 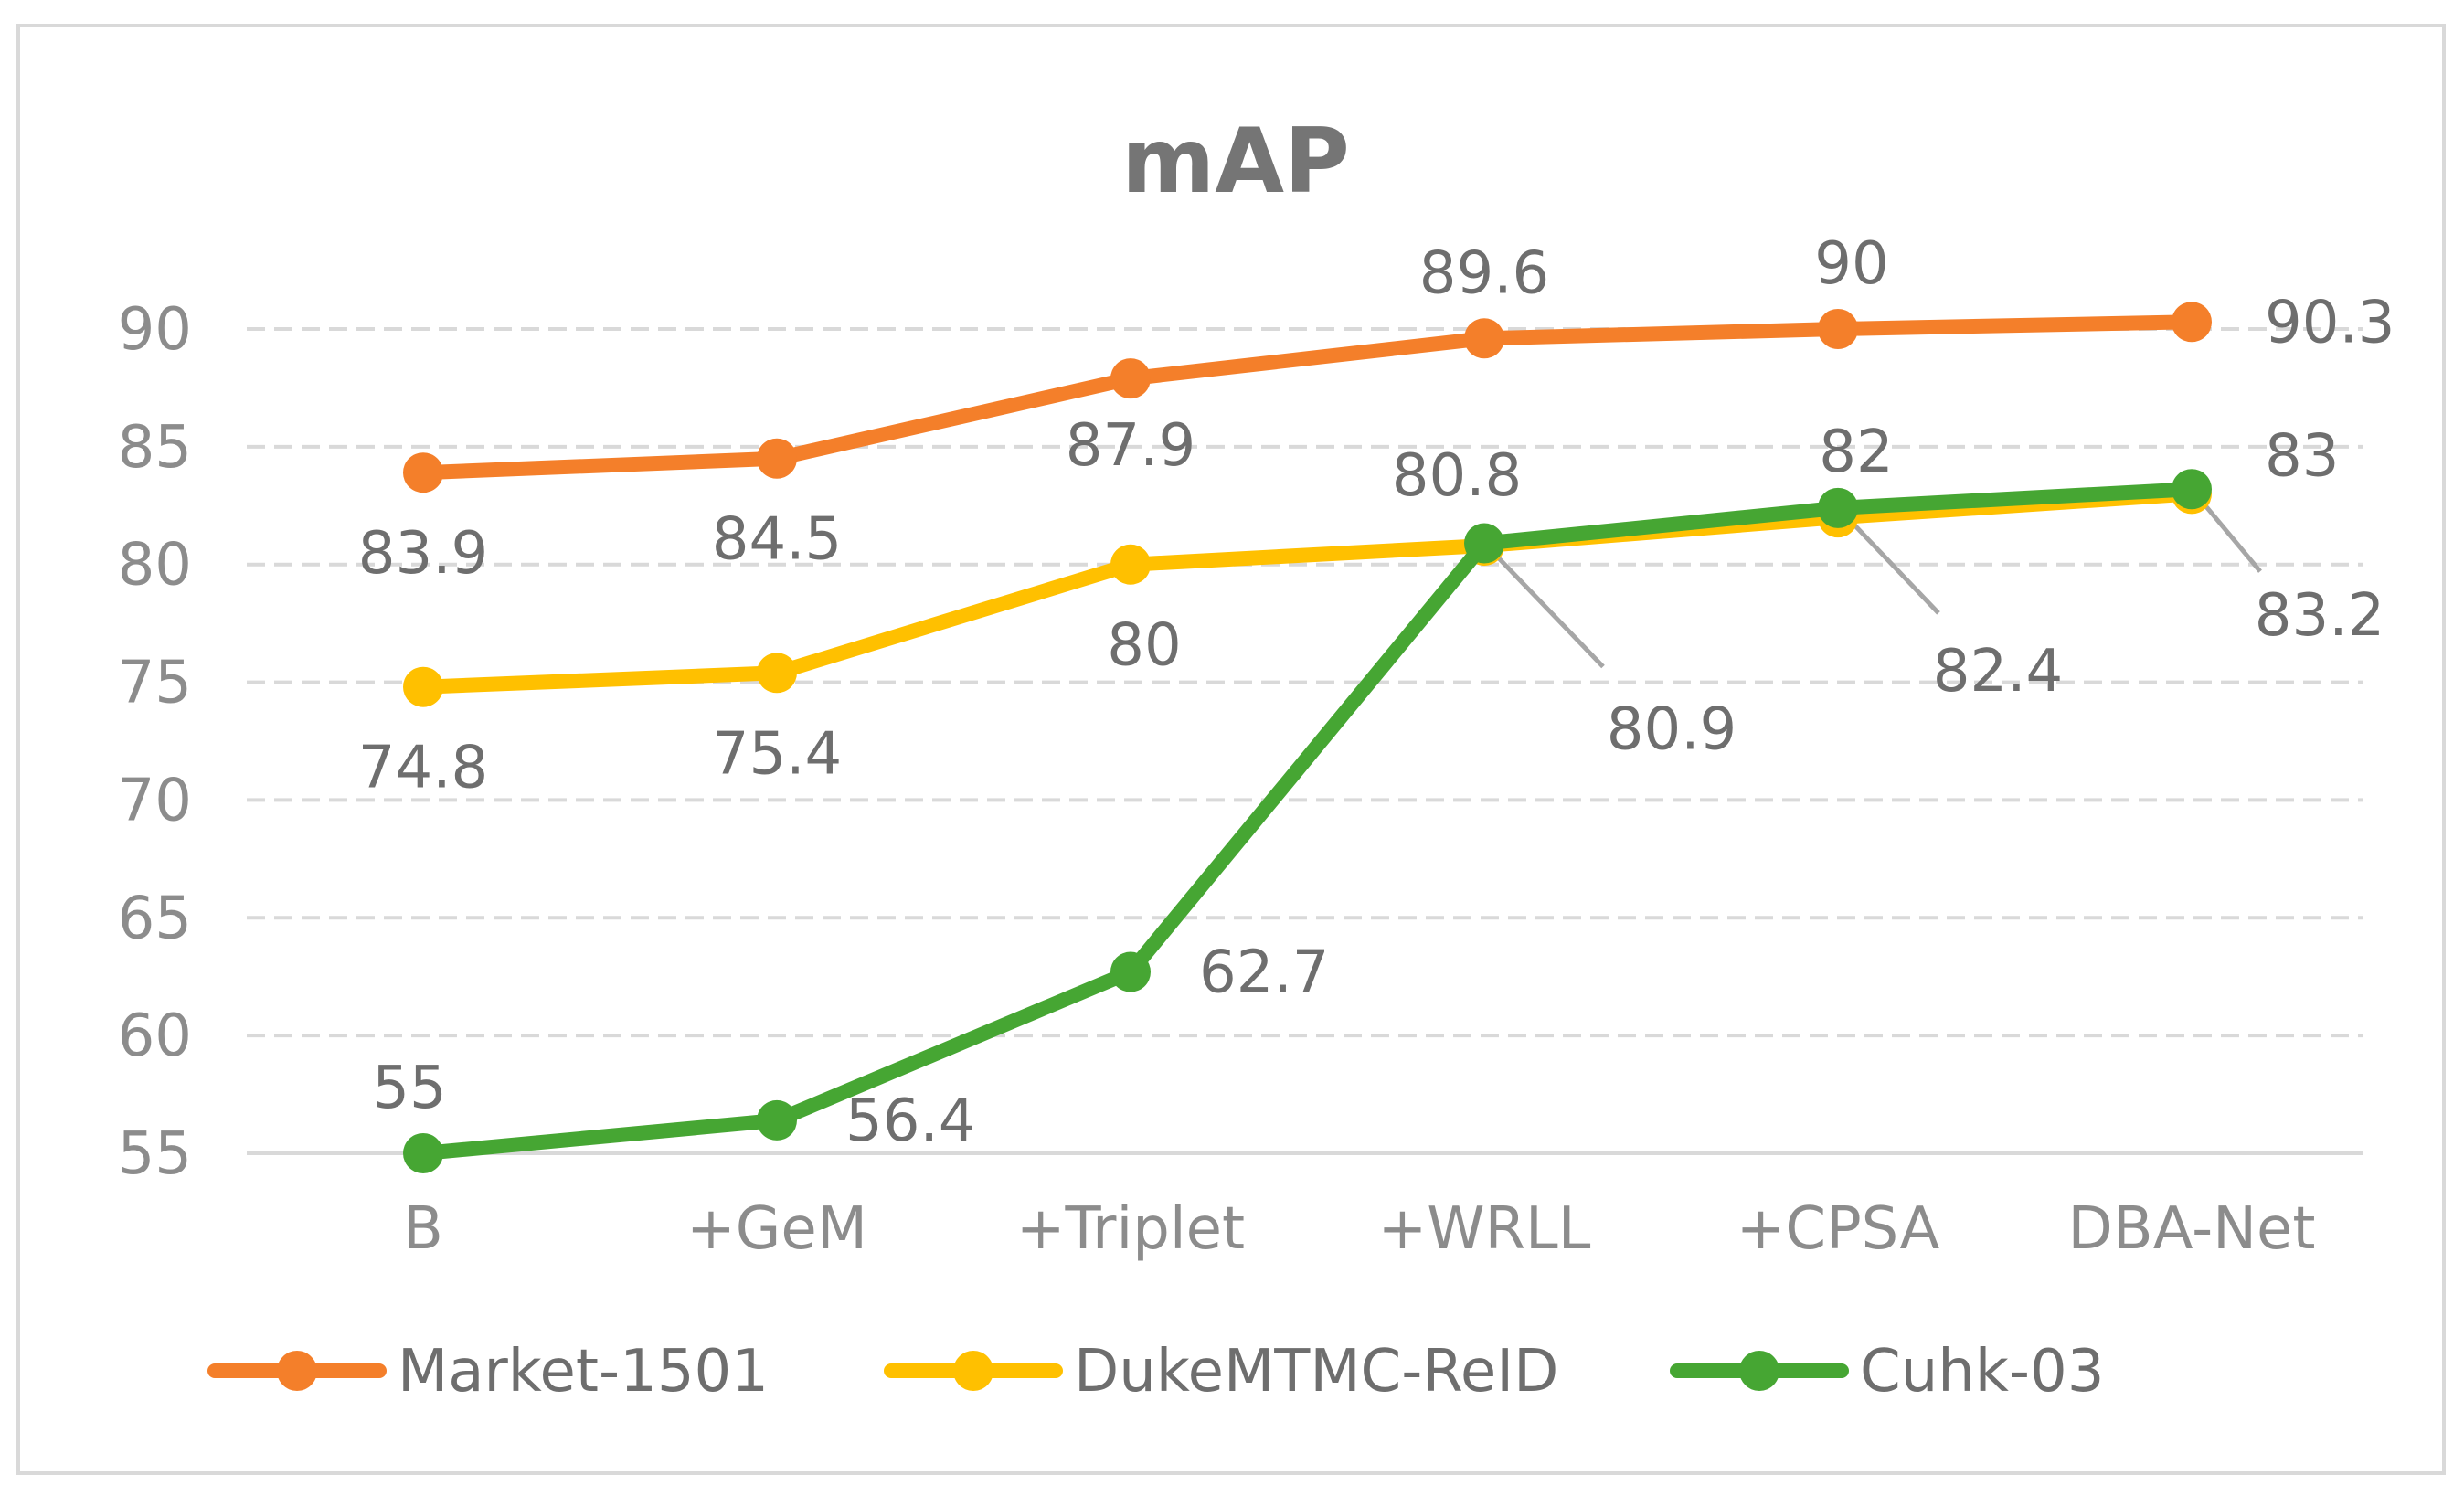 What do you see at coordinates (423, 554) in the screenshot?
I see `data-label-series-0: 83.9` at bounding box center [423, 554].